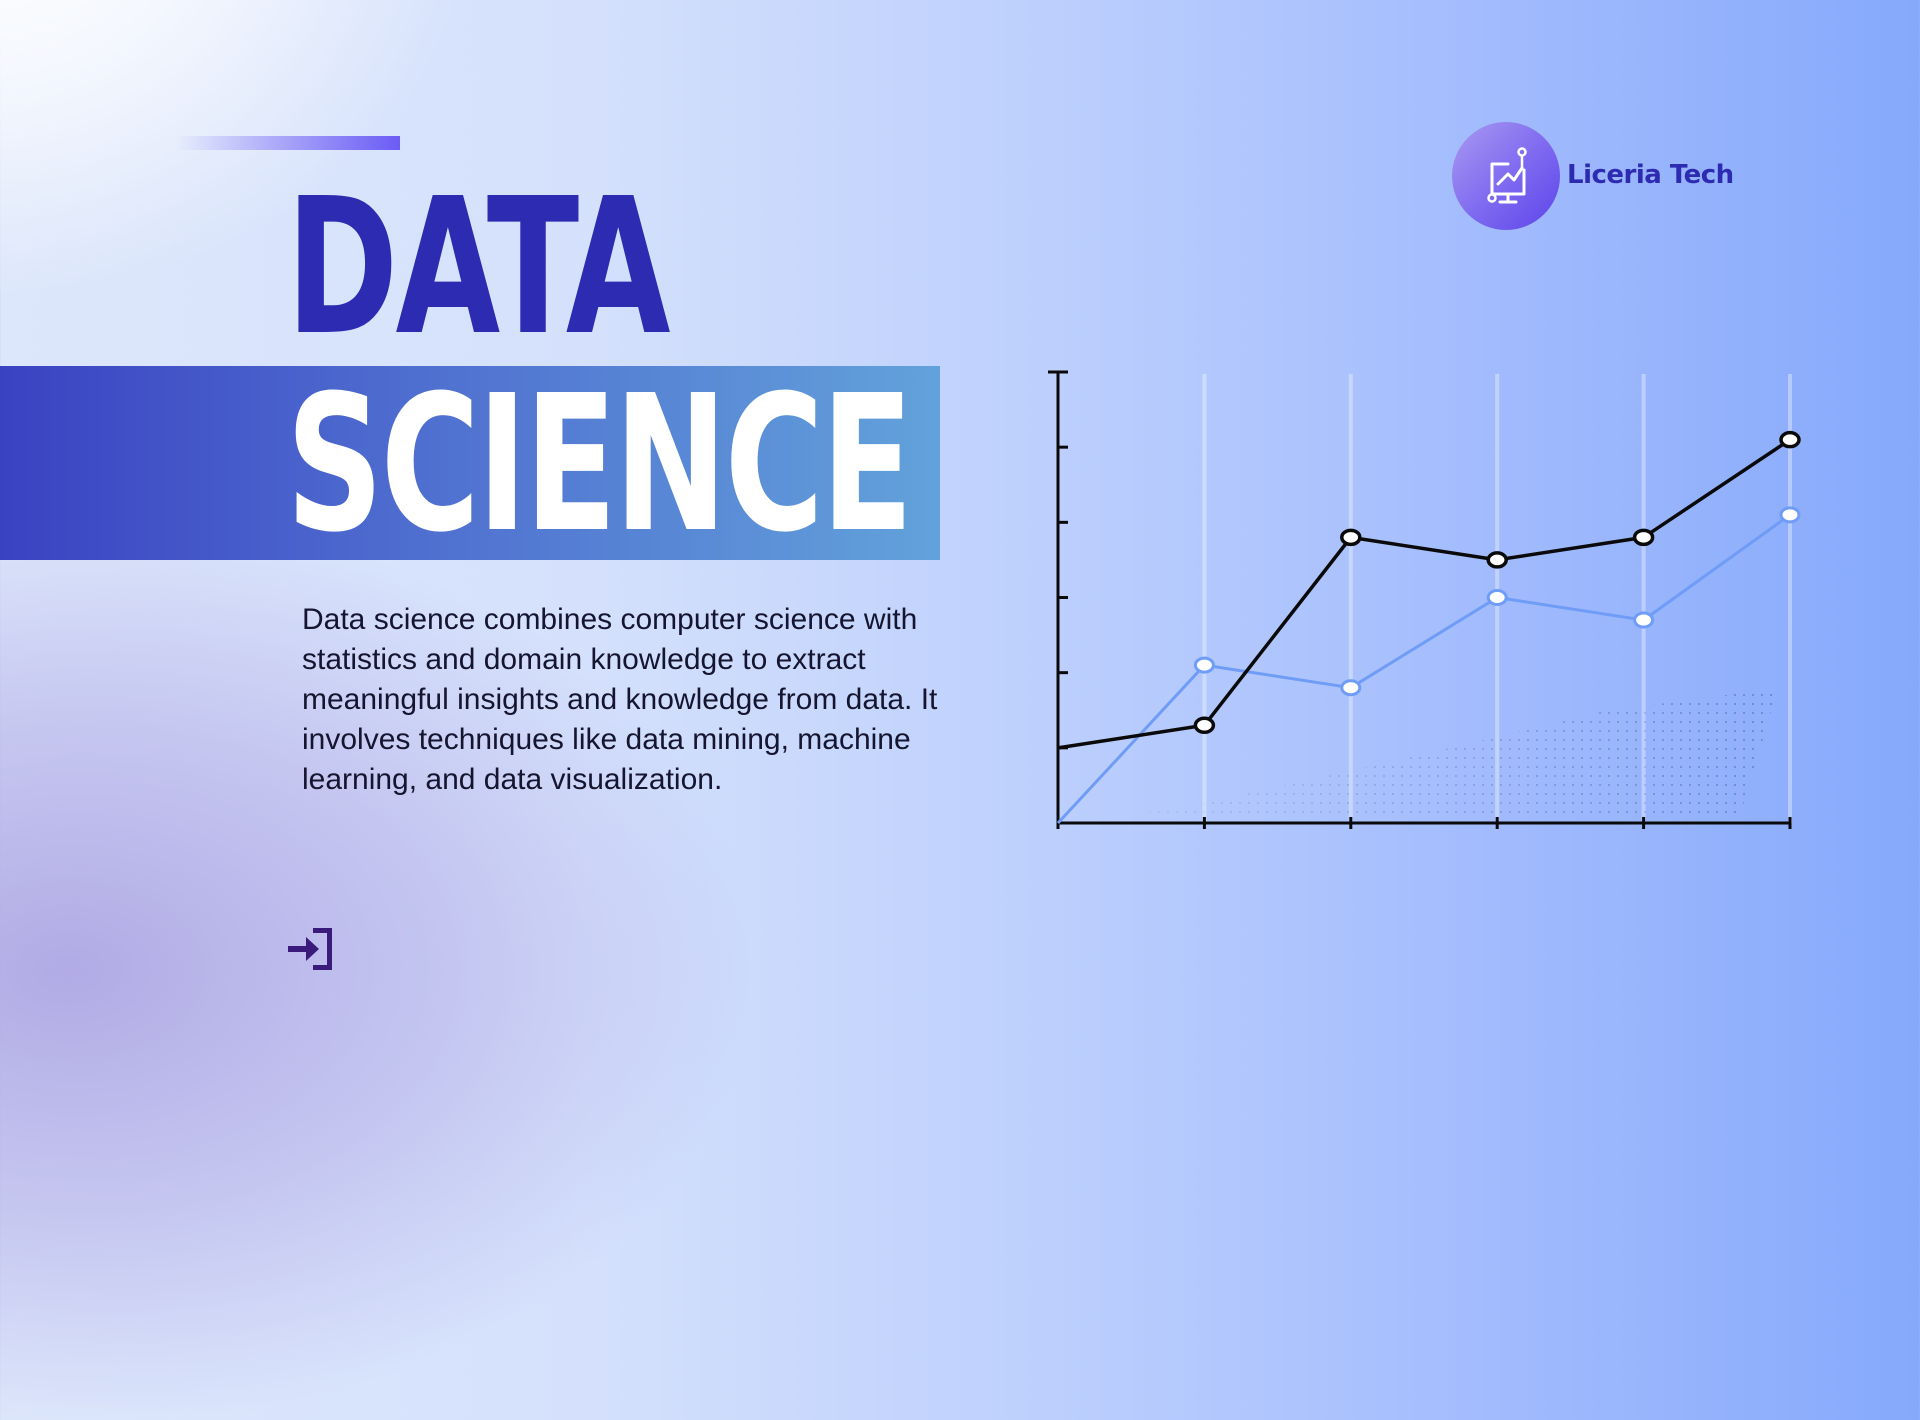 Image resolution: width=1920 pixels, height=1420 pixels. Describe the element at coordinates (599, 464) in the screenshot. I see `title-line-2: SCIENCE` at that location.